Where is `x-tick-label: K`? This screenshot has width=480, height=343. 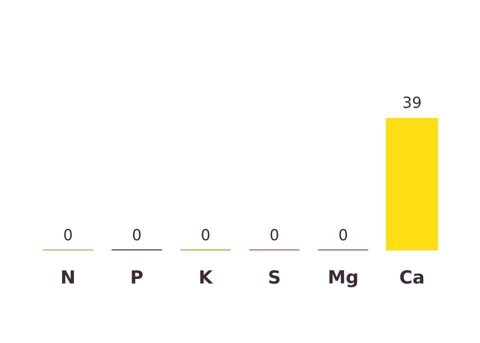
x-tick-label: K is located at coordinates (207, 277).